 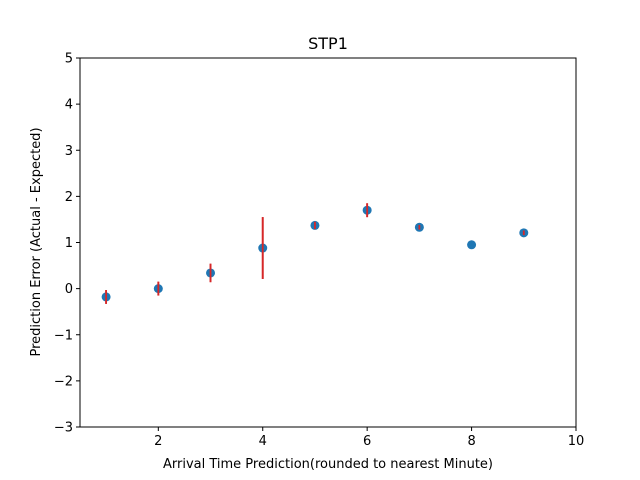 I want to click on y-tick-label: −1, so click(x=63, y=335).